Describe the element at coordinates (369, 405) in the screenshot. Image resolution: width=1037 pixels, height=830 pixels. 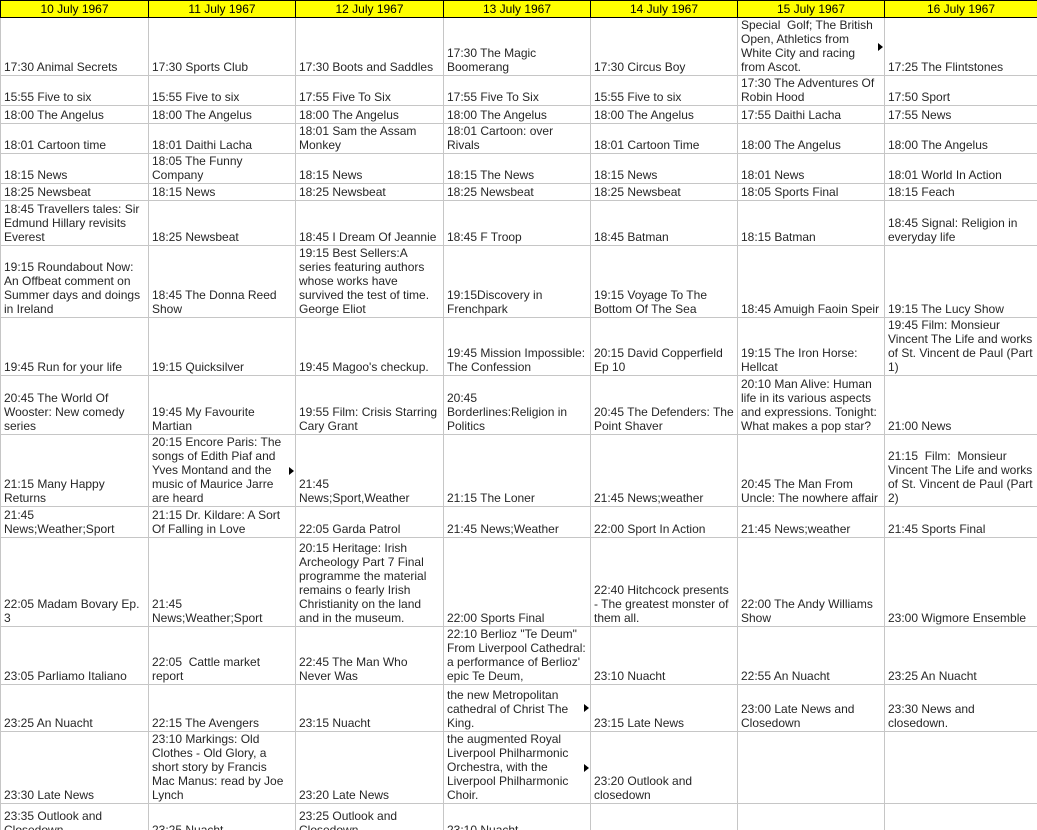
I see `schedule-cell: 19:55 Film: Crisis Starring Cary Grant` at that location.